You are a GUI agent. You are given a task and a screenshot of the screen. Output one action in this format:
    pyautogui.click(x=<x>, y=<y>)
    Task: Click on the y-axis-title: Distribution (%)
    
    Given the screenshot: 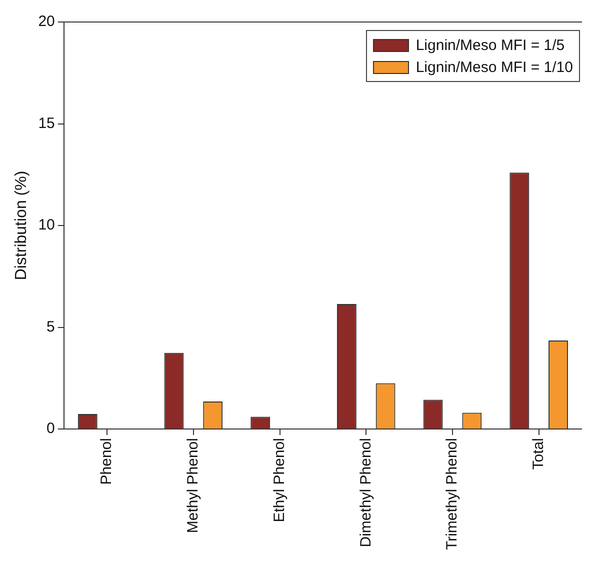 What is the action you would take?
    pyautogui.click(x=21, y=225)
    